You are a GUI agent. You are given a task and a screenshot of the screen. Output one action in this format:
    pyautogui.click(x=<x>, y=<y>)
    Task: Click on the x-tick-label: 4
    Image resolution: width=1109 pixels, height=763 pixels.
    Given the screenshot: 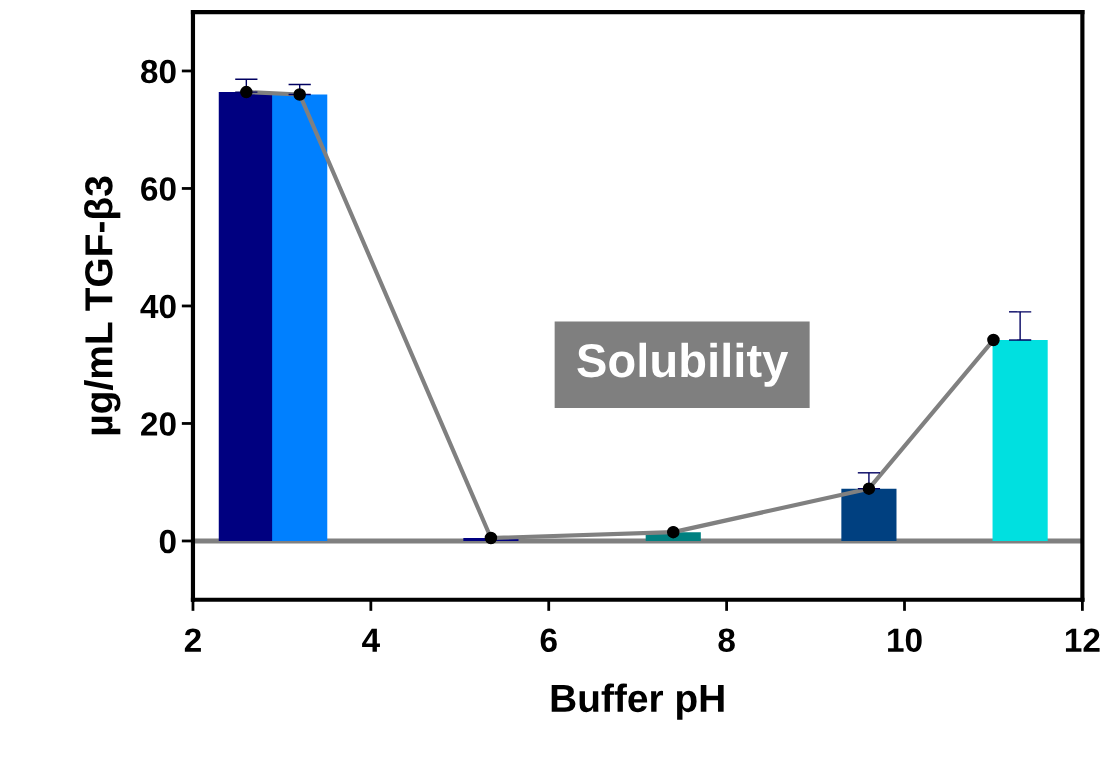 What is the action you would take?
    pyautogui.click(x=371, y=640)
    